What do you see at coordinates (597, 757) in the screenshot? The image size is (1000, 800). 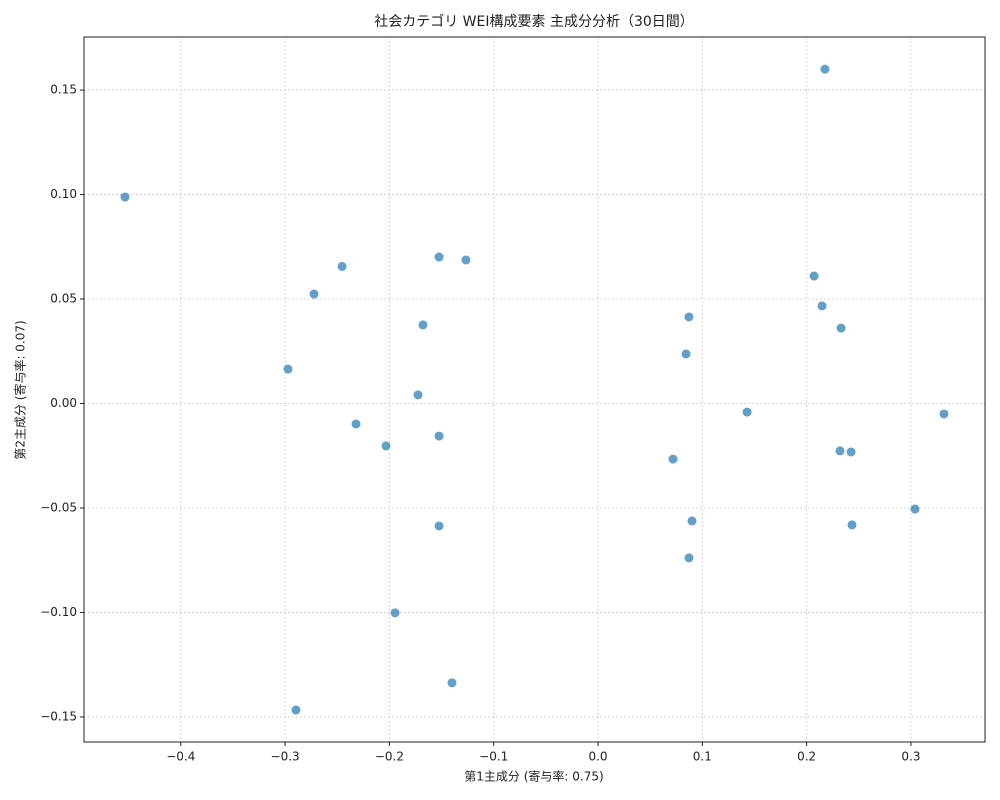 I see `x-tick-label: 0.0` at bounding box center [597, 757].